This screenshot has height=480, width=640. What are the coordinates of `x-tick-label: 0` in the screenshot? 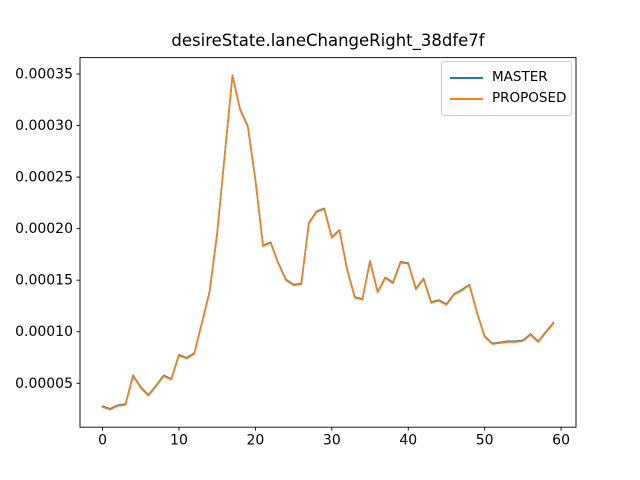 It's located at (102, 441).